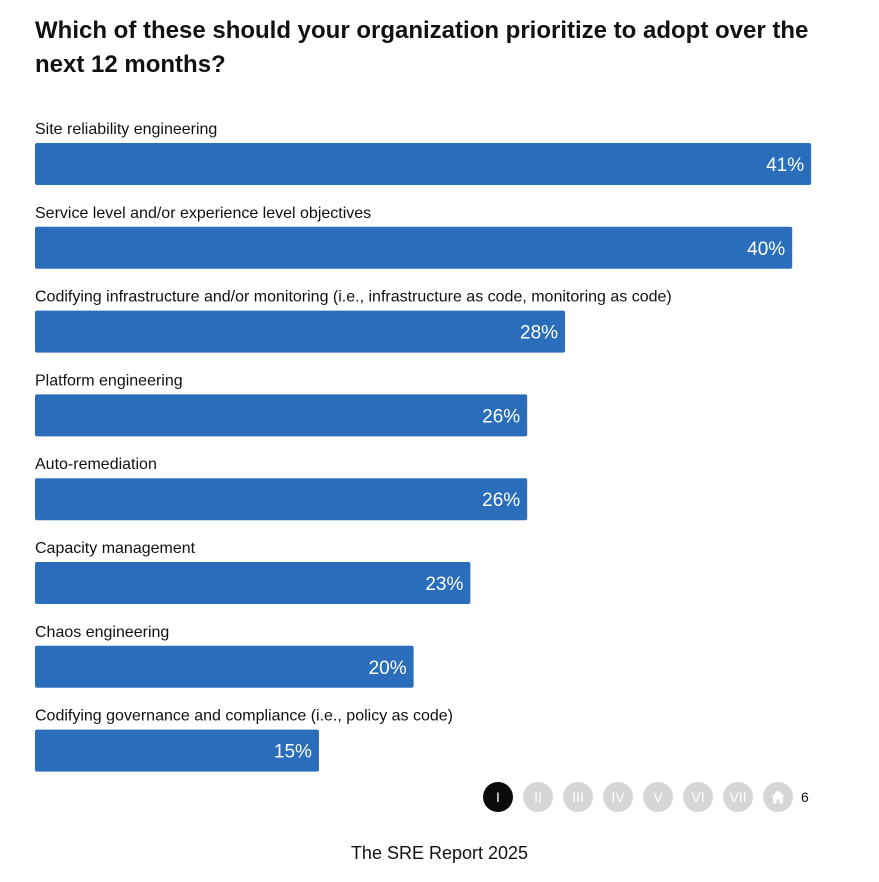  Describe the element at coordinates (102, 632) in the screenshot. I see `category-label: Chaos engineering` at that location.